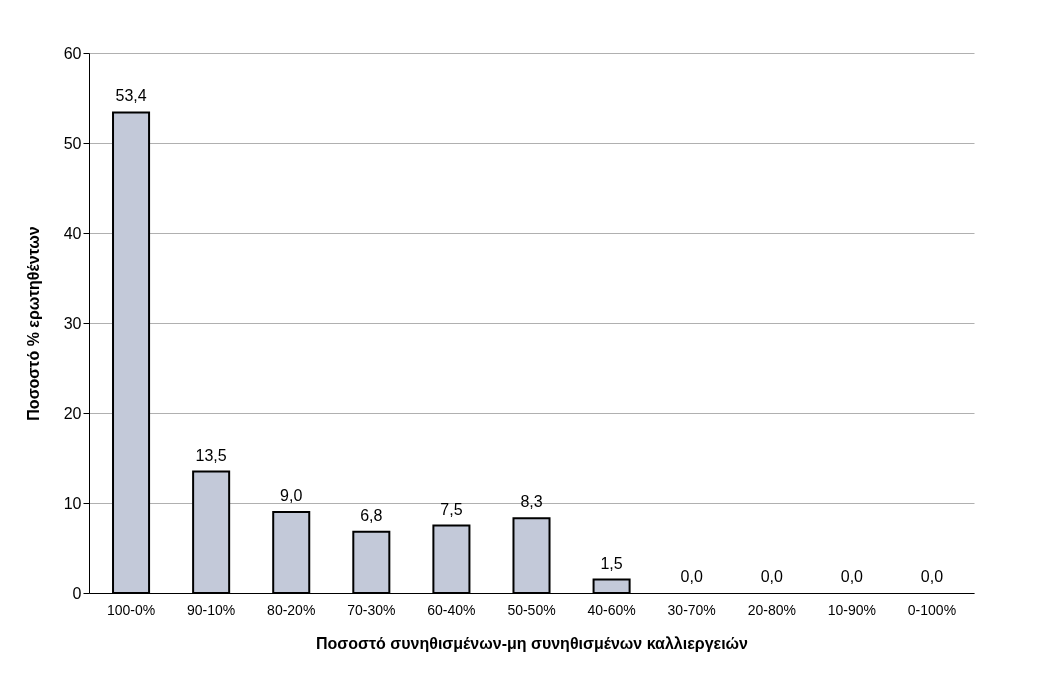 The width and height of the screenshot is (1059, 696). Describe the element at coordinates (532, 643) in the screenshot. I see `x-axis-title: Ποσοστό συνηθισμένων-μη συνηθισμένων καλλιεργειών` at that location.